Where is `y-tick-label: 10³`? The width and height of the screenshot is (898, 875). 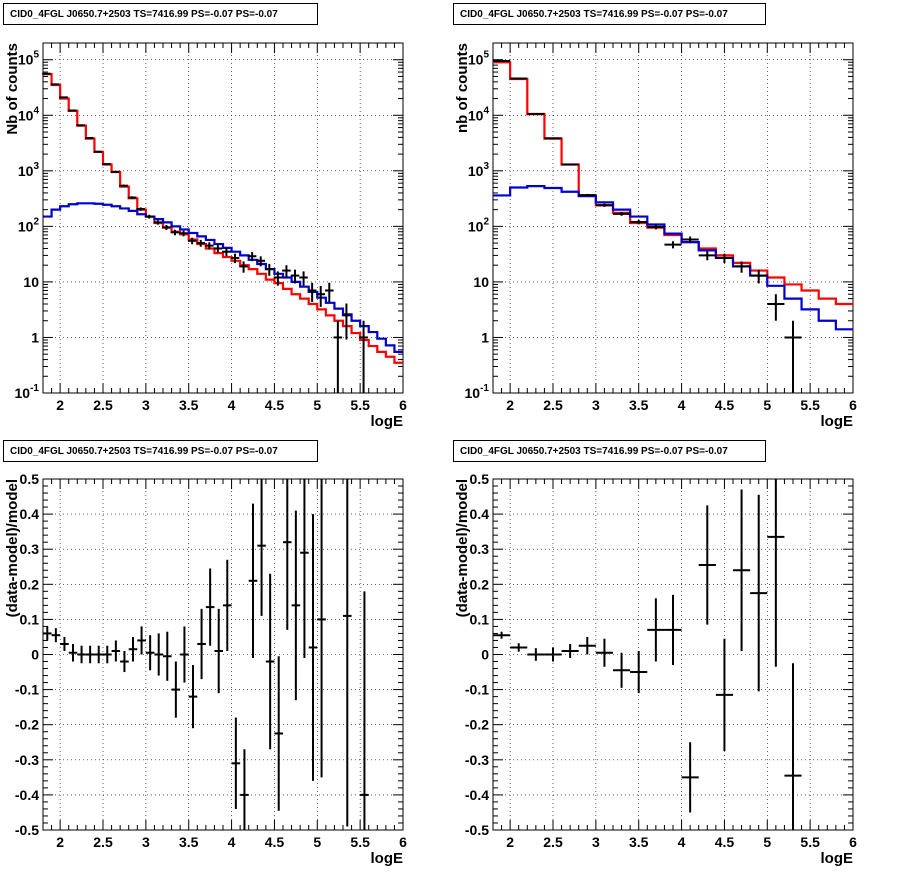
y-tick-label: 10³ is located at coordinates (479, 170).